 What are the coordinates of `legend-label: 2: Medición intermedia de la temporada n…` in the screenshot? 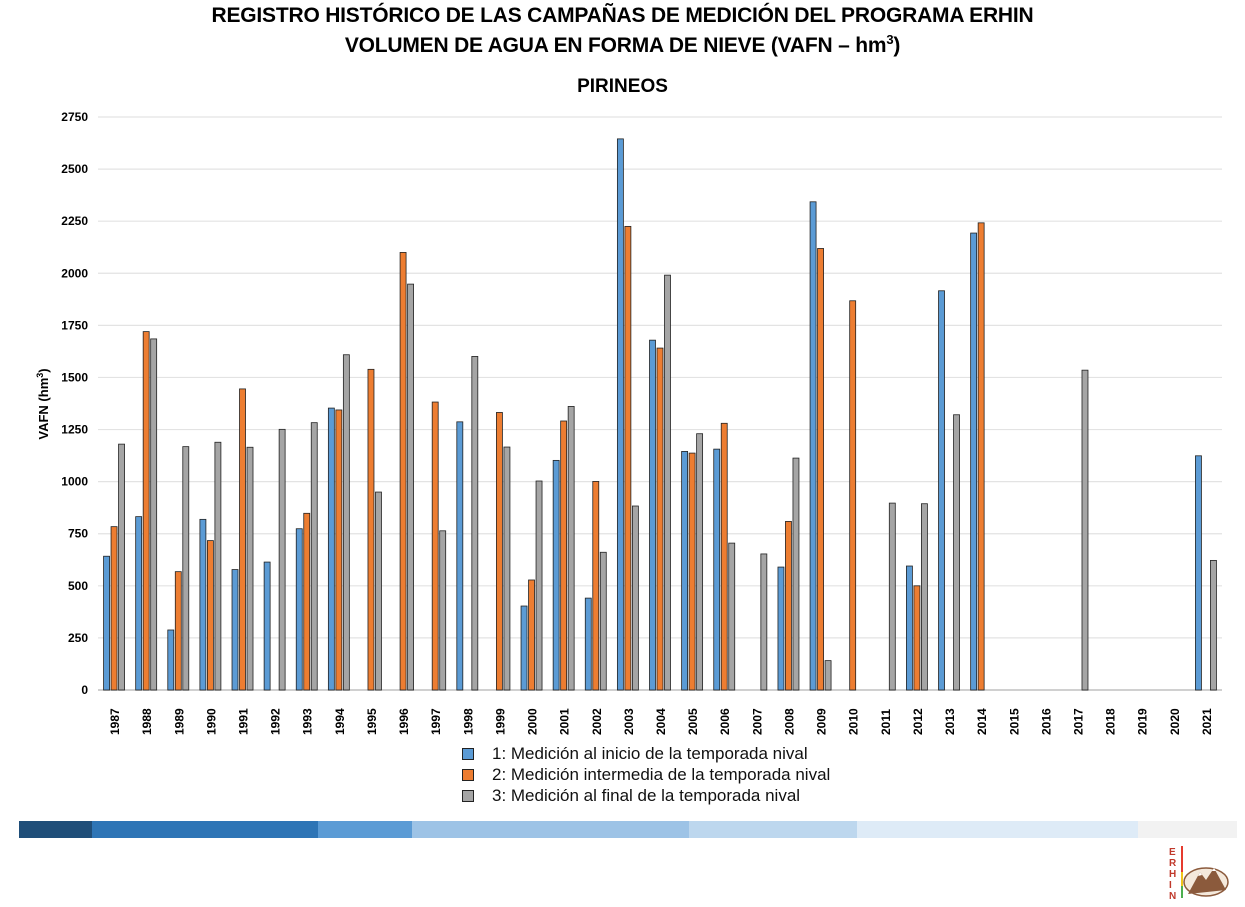 It's located at (661, 774).